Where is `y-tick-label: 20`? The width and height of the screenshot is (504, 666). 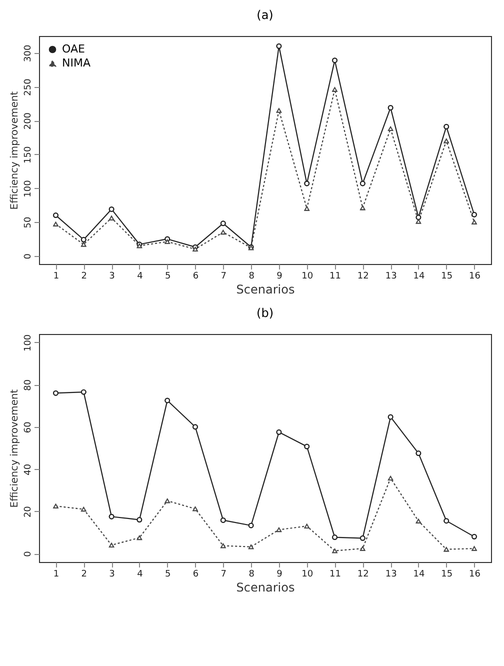
y-tick-label: 20 is located at coordinates (29, 512).